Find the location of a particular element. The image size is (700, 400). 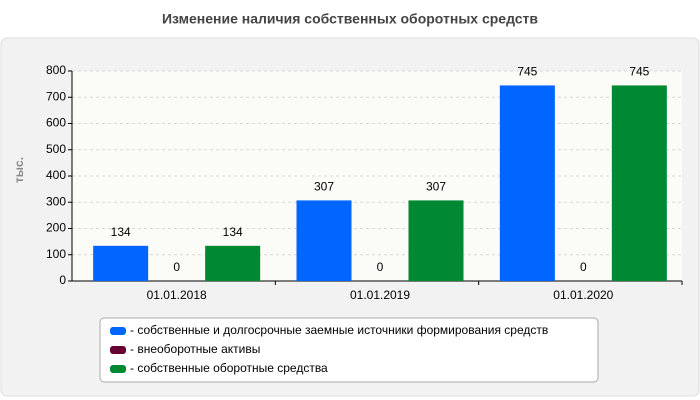

y-tick-label: 600 is located at coordinates (56, 123).